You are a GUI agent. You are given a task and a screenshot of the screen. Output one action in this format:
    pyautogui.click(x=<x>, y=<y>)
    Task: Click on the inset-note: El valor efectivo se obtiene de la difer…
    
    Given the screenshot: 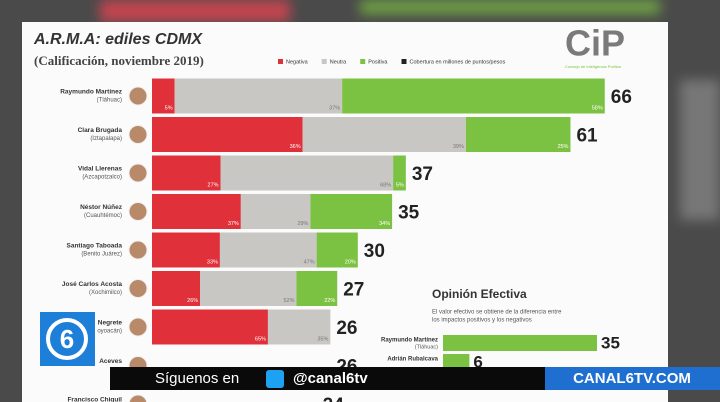 What is the action you would take?
    pyautogui.click(x=497, y=313)
    